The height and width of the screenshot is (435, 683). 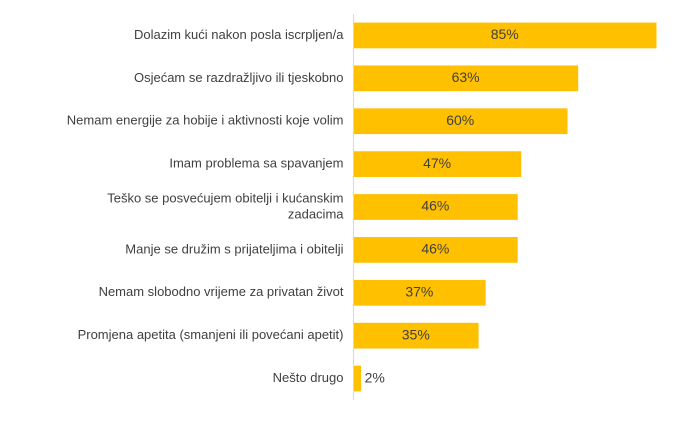 What do you see at coordinates (375, 377) in the screenshot?
I see `value-label-8: 2%` at bounding box center [375, 377].